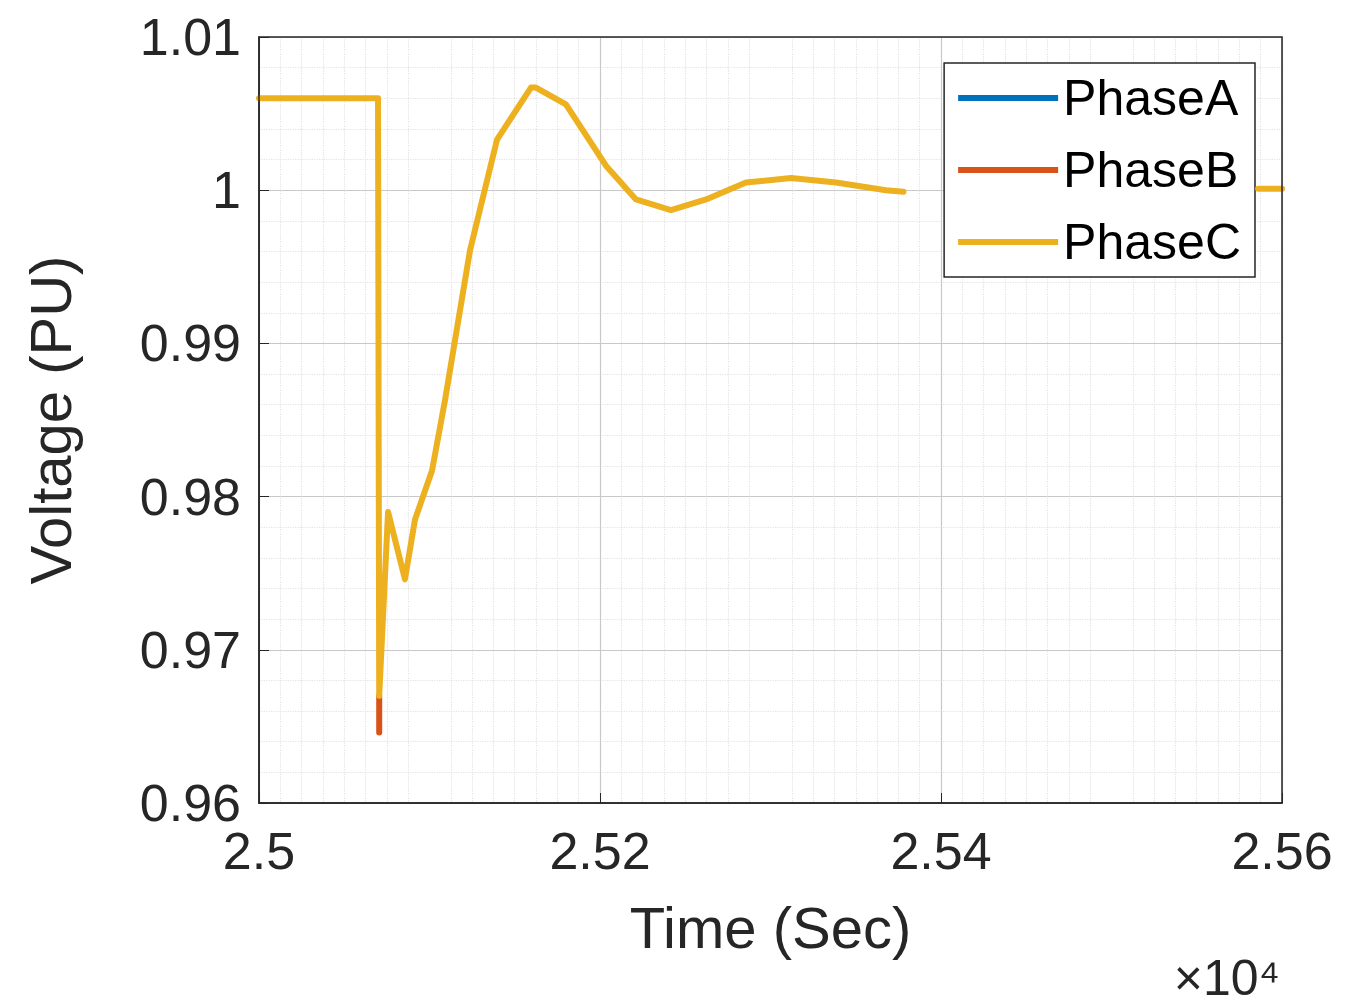 The height and width of the screenshot is (1005, 1370). Describe the element at coordinates (941, 851) in the screenshot. I see `x-tick-label: 2.54` at that location.